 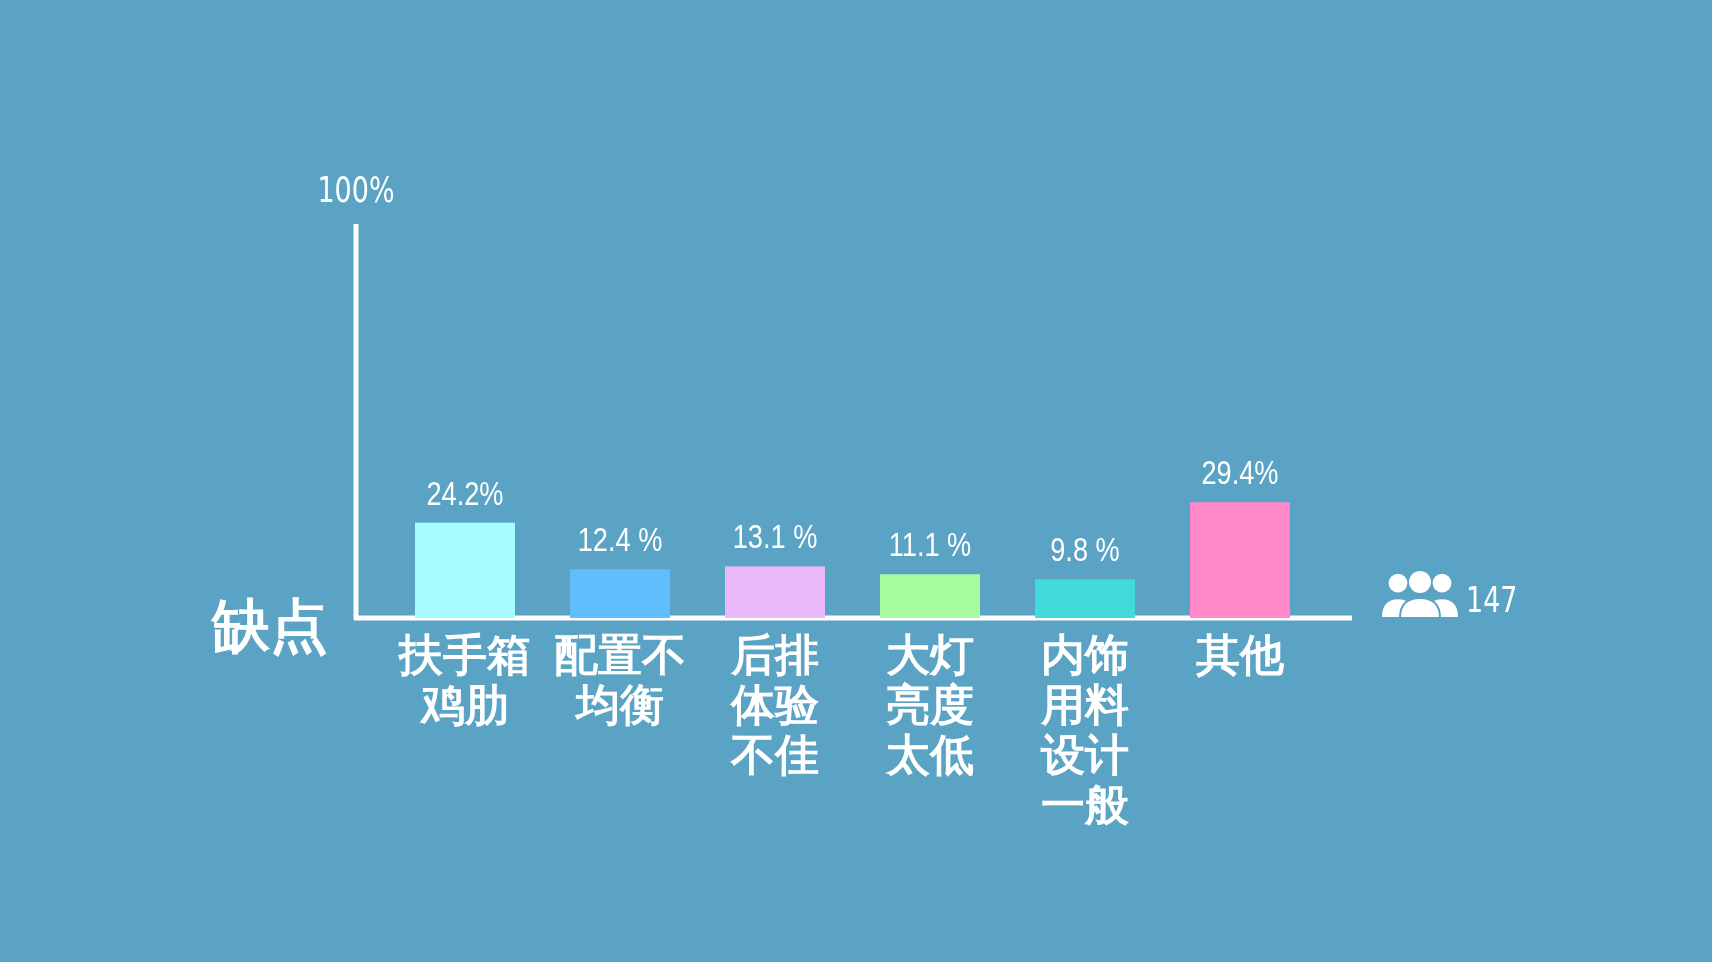 What do you see at coordinates (1085, 729) in the screenshot?
I see `x-tick-label: 内饰用料设计一般` at bounding box center [1085, 729].